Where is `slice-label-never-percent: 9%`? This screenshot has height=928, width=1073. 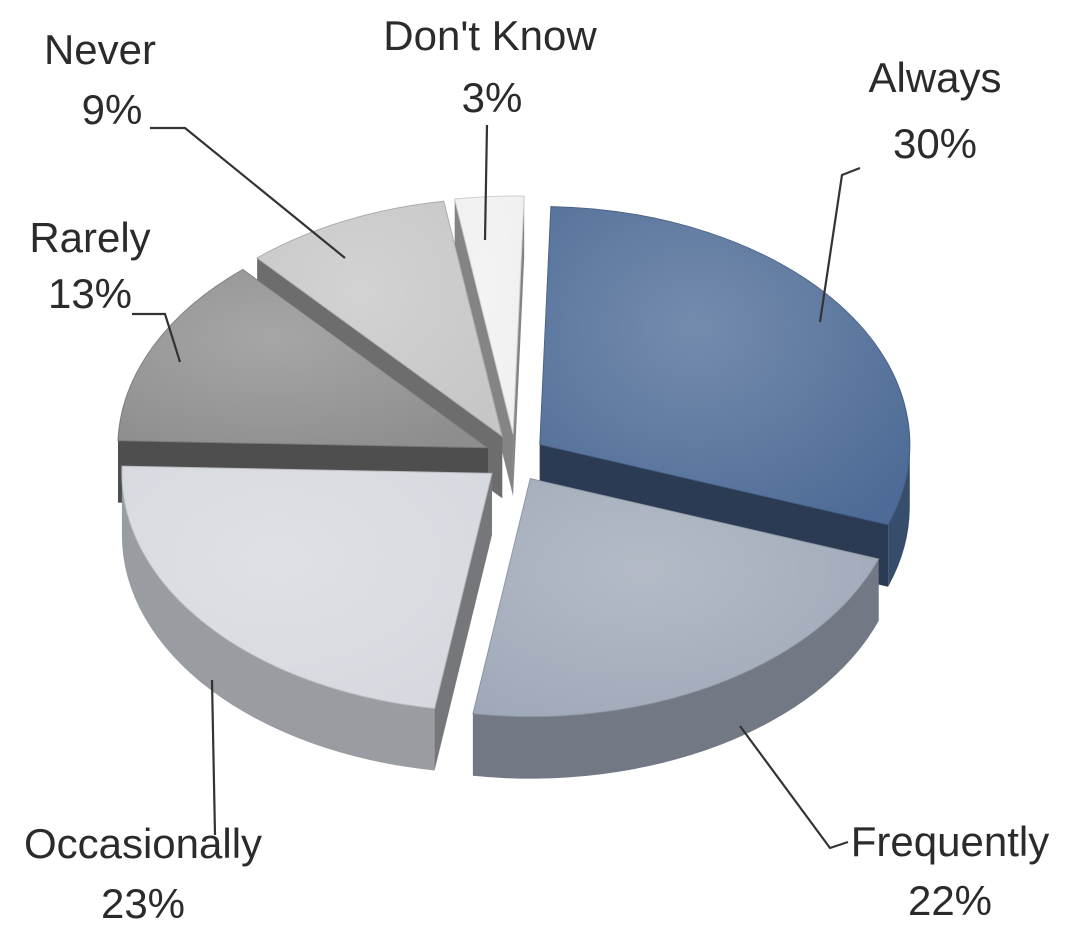 slice-label-never-percent: 9% is located at coordinates (112, 109).